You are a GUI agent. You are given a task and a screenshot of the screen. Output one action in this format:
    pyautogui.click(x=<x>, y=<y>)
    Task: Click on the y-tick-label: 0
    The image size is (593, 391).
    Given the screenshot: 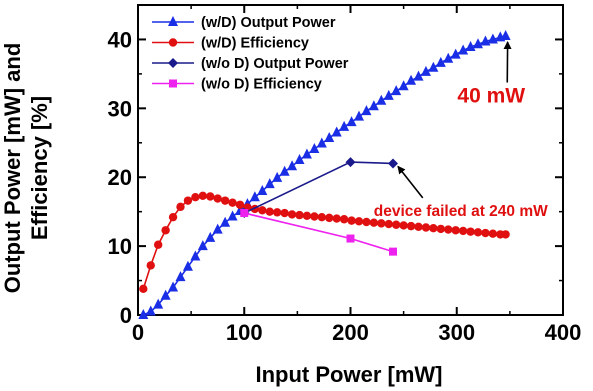 What is the action you would take?
    pyautogui.click(x=126, y=315)
    